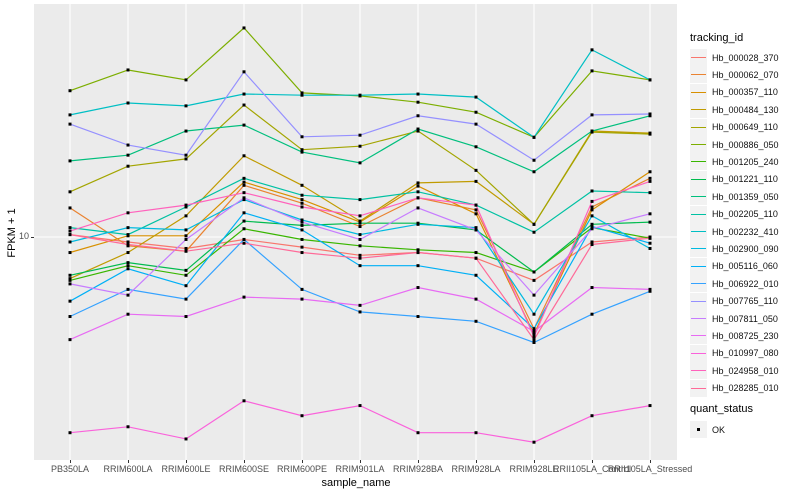 This screenshot has width=800, height=500. I want to click on legend-item: Hb_002232_410, so click(734, 231).